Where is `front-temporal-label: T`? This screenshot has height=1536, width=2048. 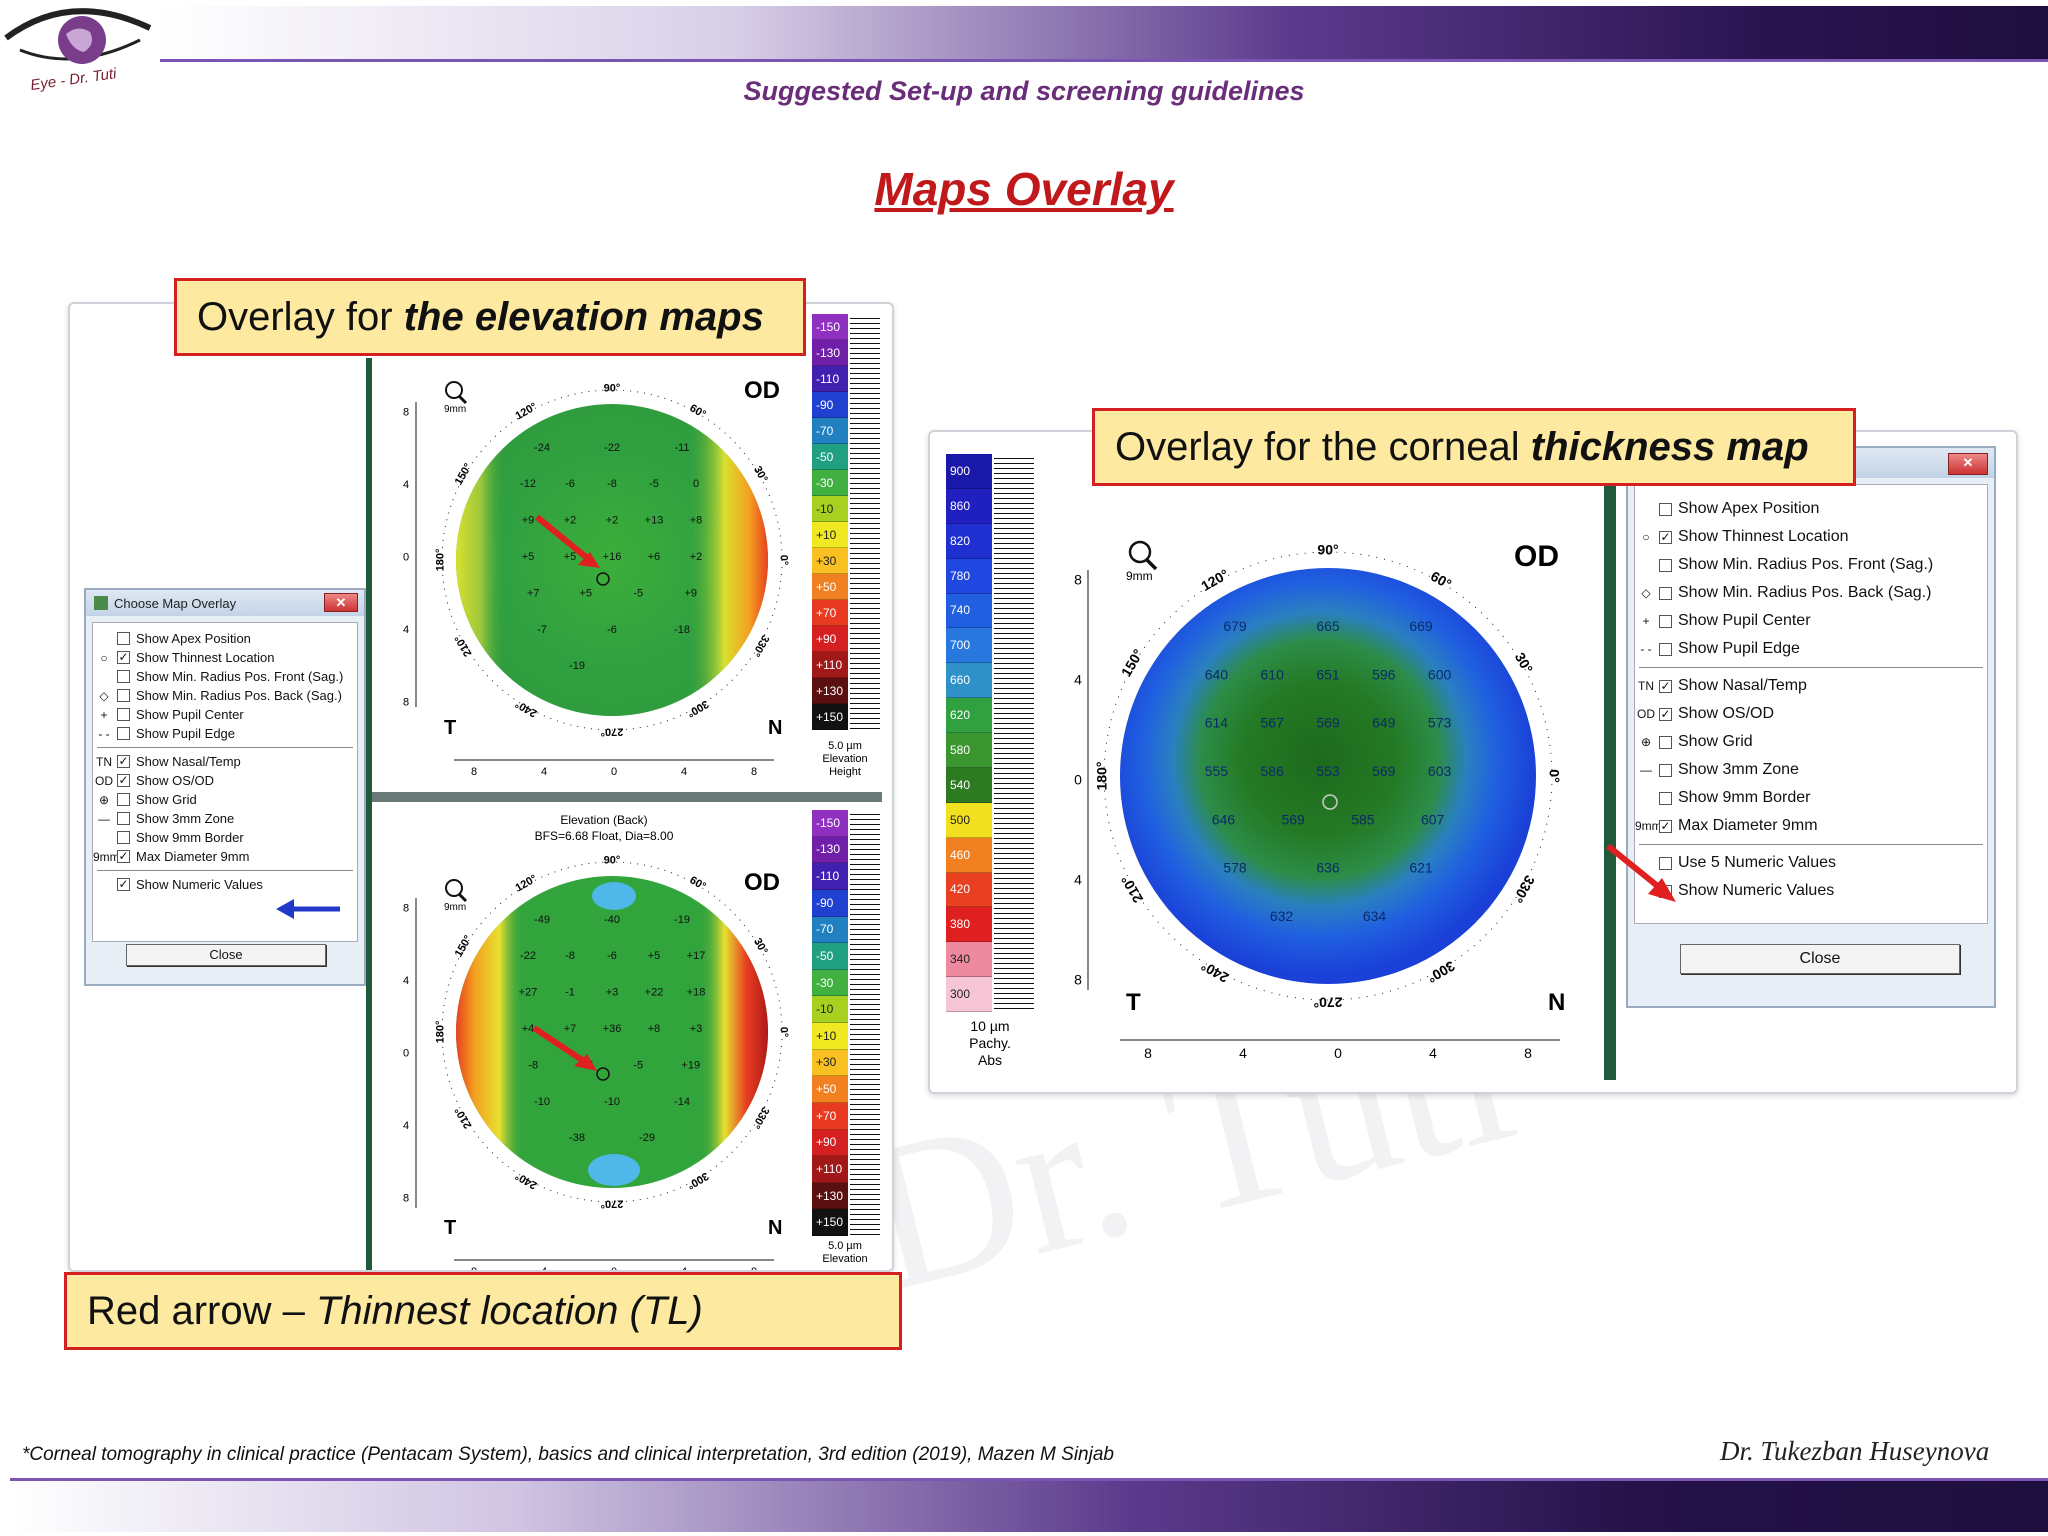
front-temporal-label: T is located at coordinates (450, 728).